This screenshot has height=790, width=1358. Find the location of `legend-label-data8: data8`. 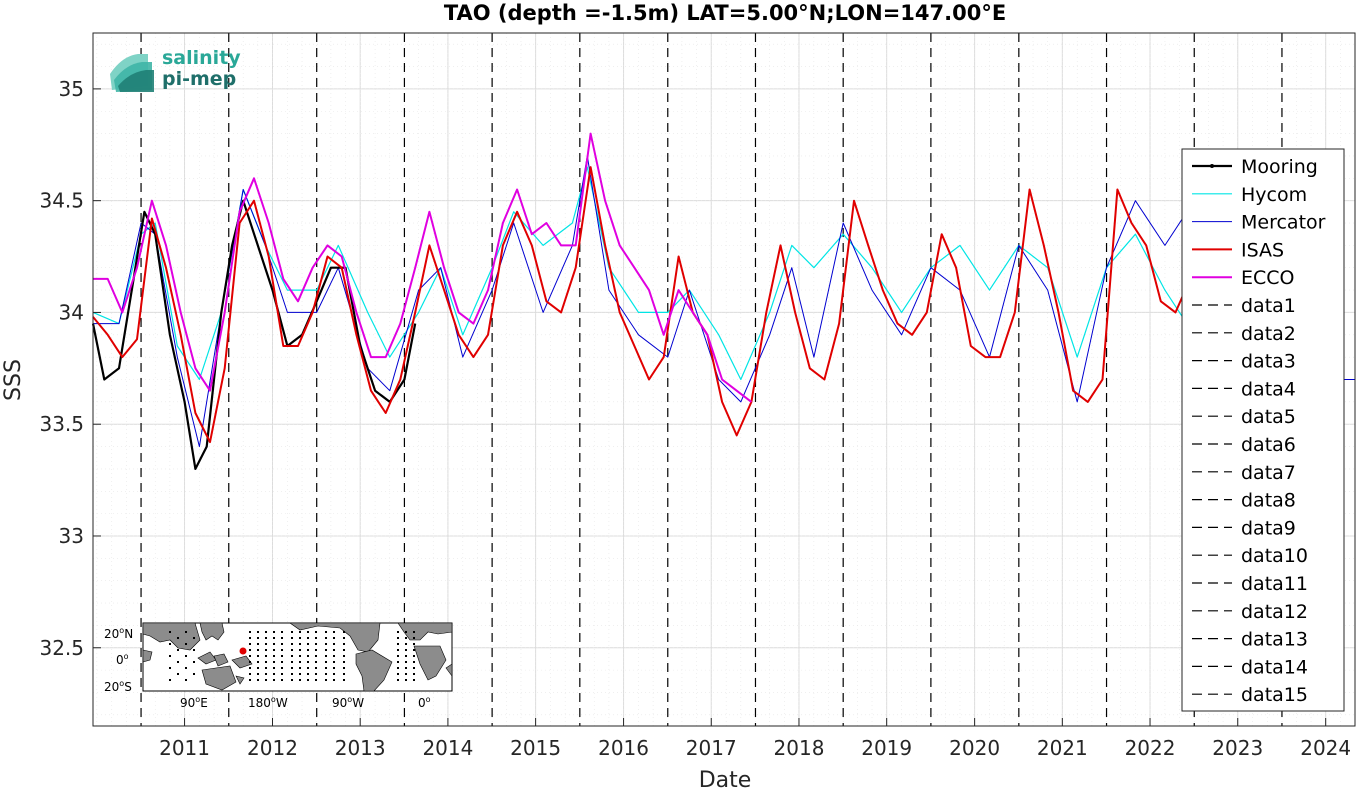

legend-label-data8: data8 is located at coordinates (1268, 501).